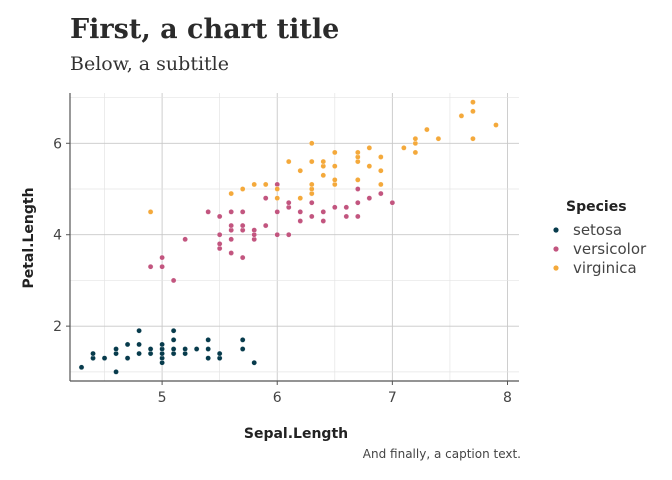  Describe the element at coordinates (57, 236) in the screenshot. I see `y-tick-label: 4` at that location.